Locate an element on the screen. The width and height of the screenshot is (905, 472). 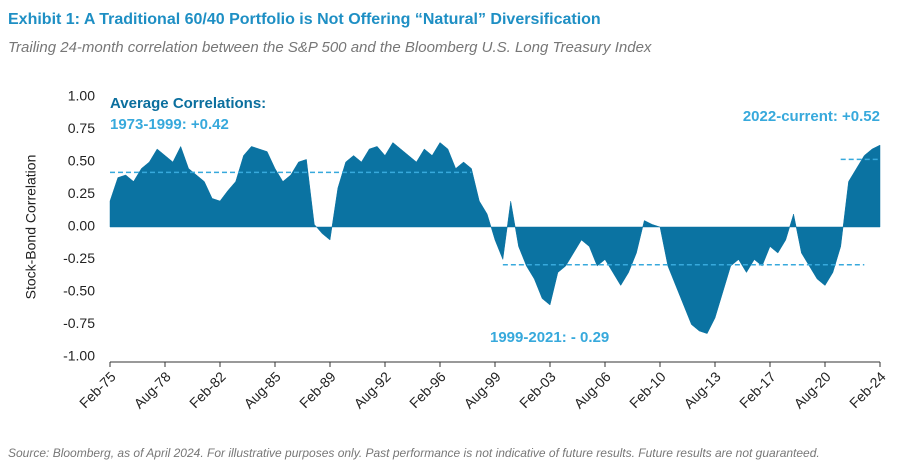
reference-label: 2022-current: +0.52 is located at coordinates (811, 116).